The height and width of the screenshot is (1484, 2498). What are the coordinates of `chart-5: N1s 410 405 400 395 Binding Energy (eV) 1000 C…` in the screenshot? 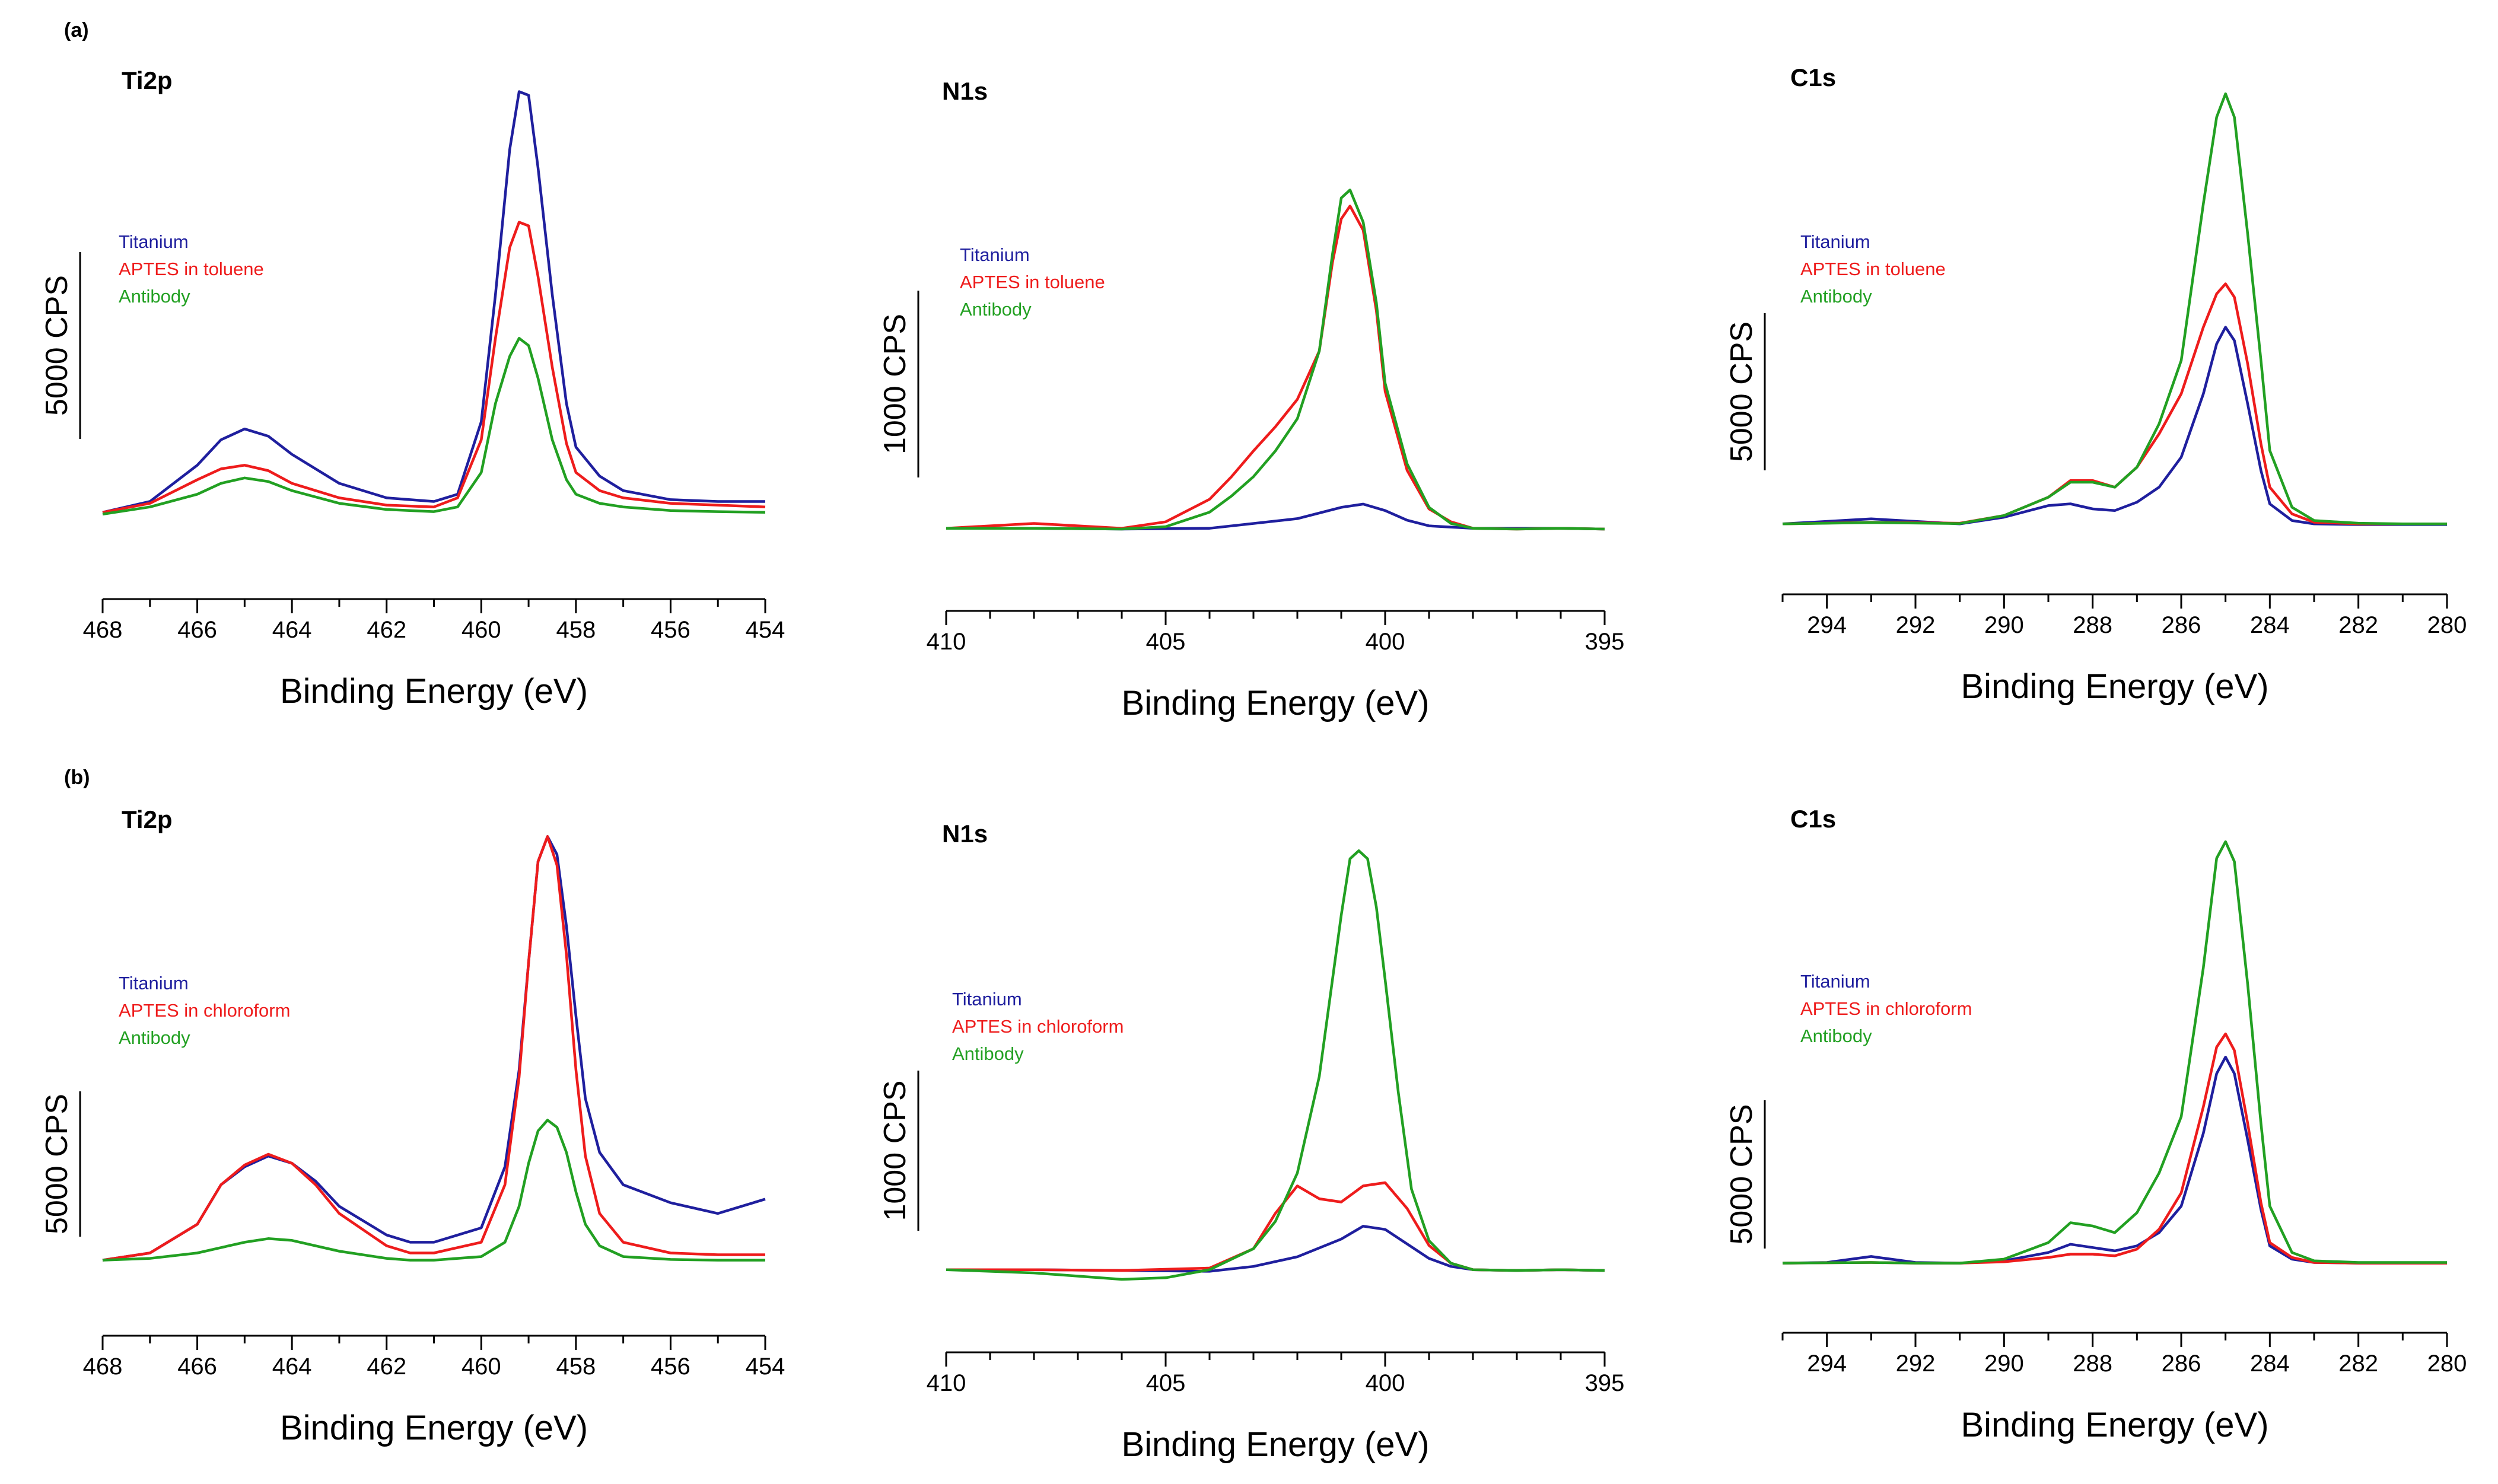 It's located at (1251, 1142).